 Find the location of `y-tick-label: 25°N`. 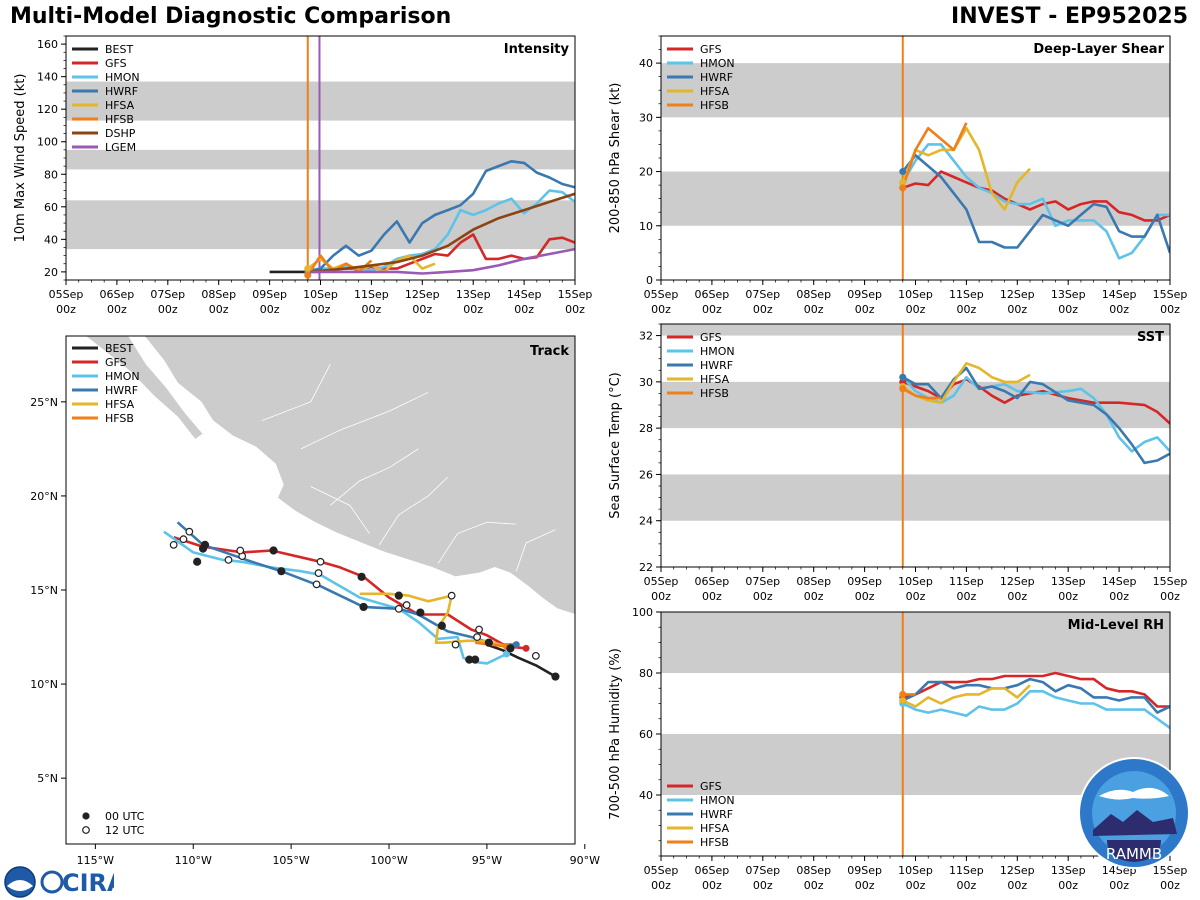

y-tick-label: 25°N is located at coordinates (44, 402).